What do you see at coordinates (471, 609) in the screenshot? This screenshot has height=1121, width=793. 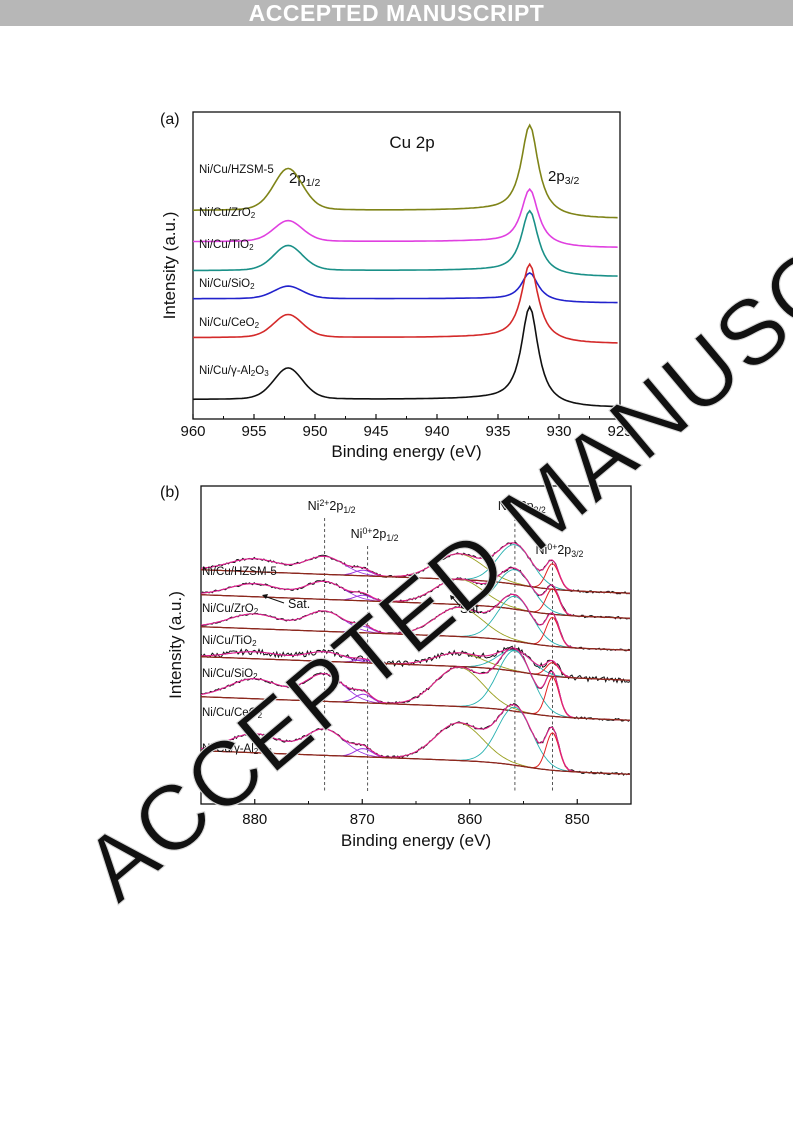 I see `sat-label-right: Sat.` at bounding box center [471, 609].